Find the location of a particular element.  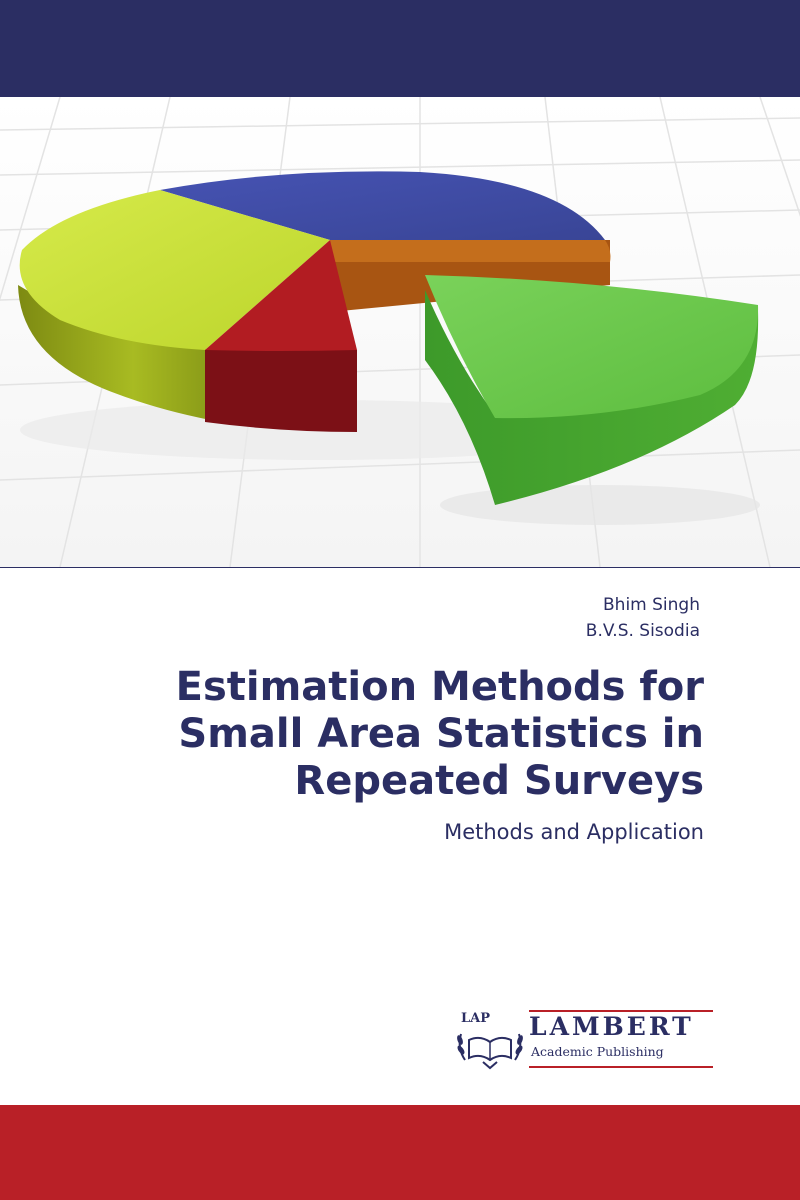

lap-emblem-text: LAP is located at coordinates (476, 1018).